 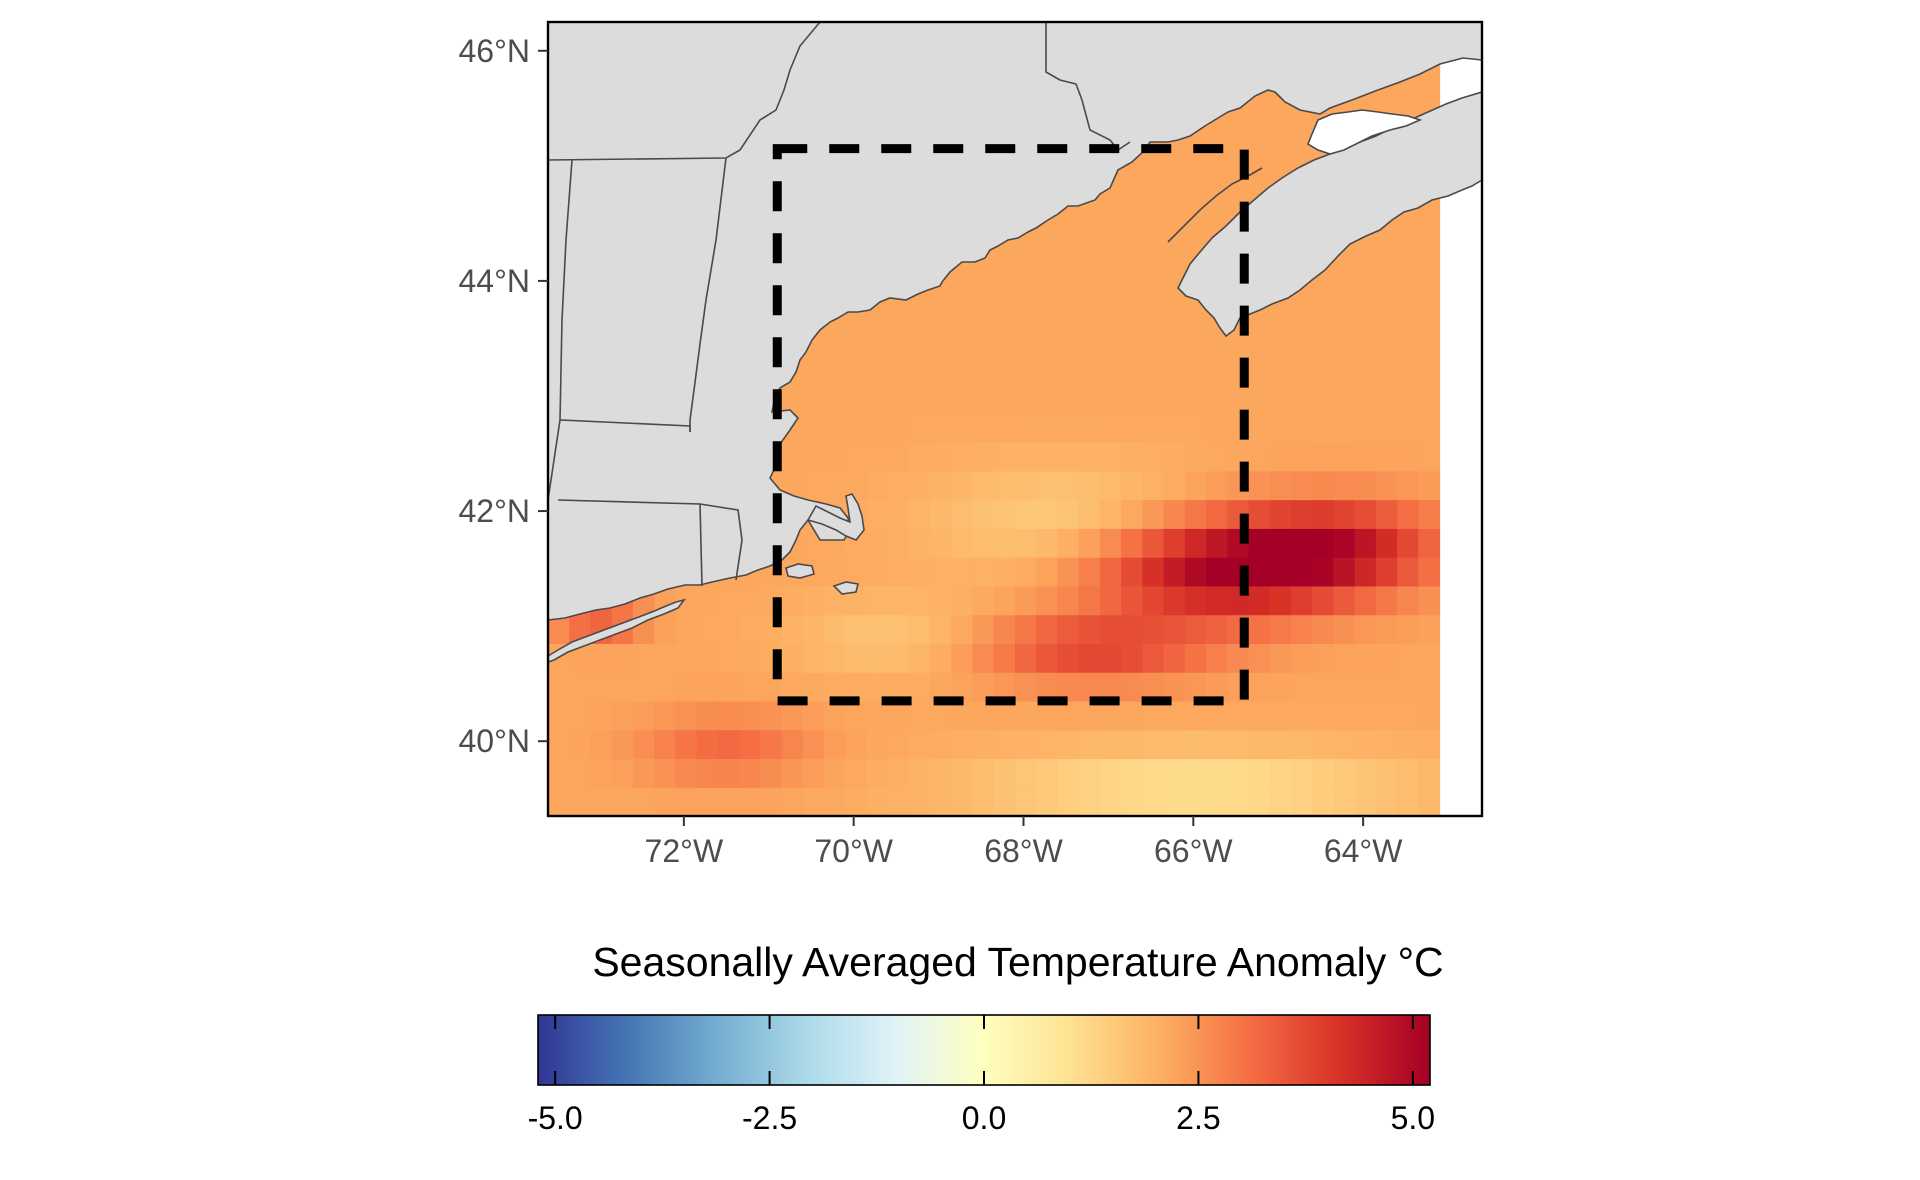 What do you see at coordinates (1363, 851) in the screenshot?
I see `lon-tick-label: 64°W` at bounding box center [1363, 851].